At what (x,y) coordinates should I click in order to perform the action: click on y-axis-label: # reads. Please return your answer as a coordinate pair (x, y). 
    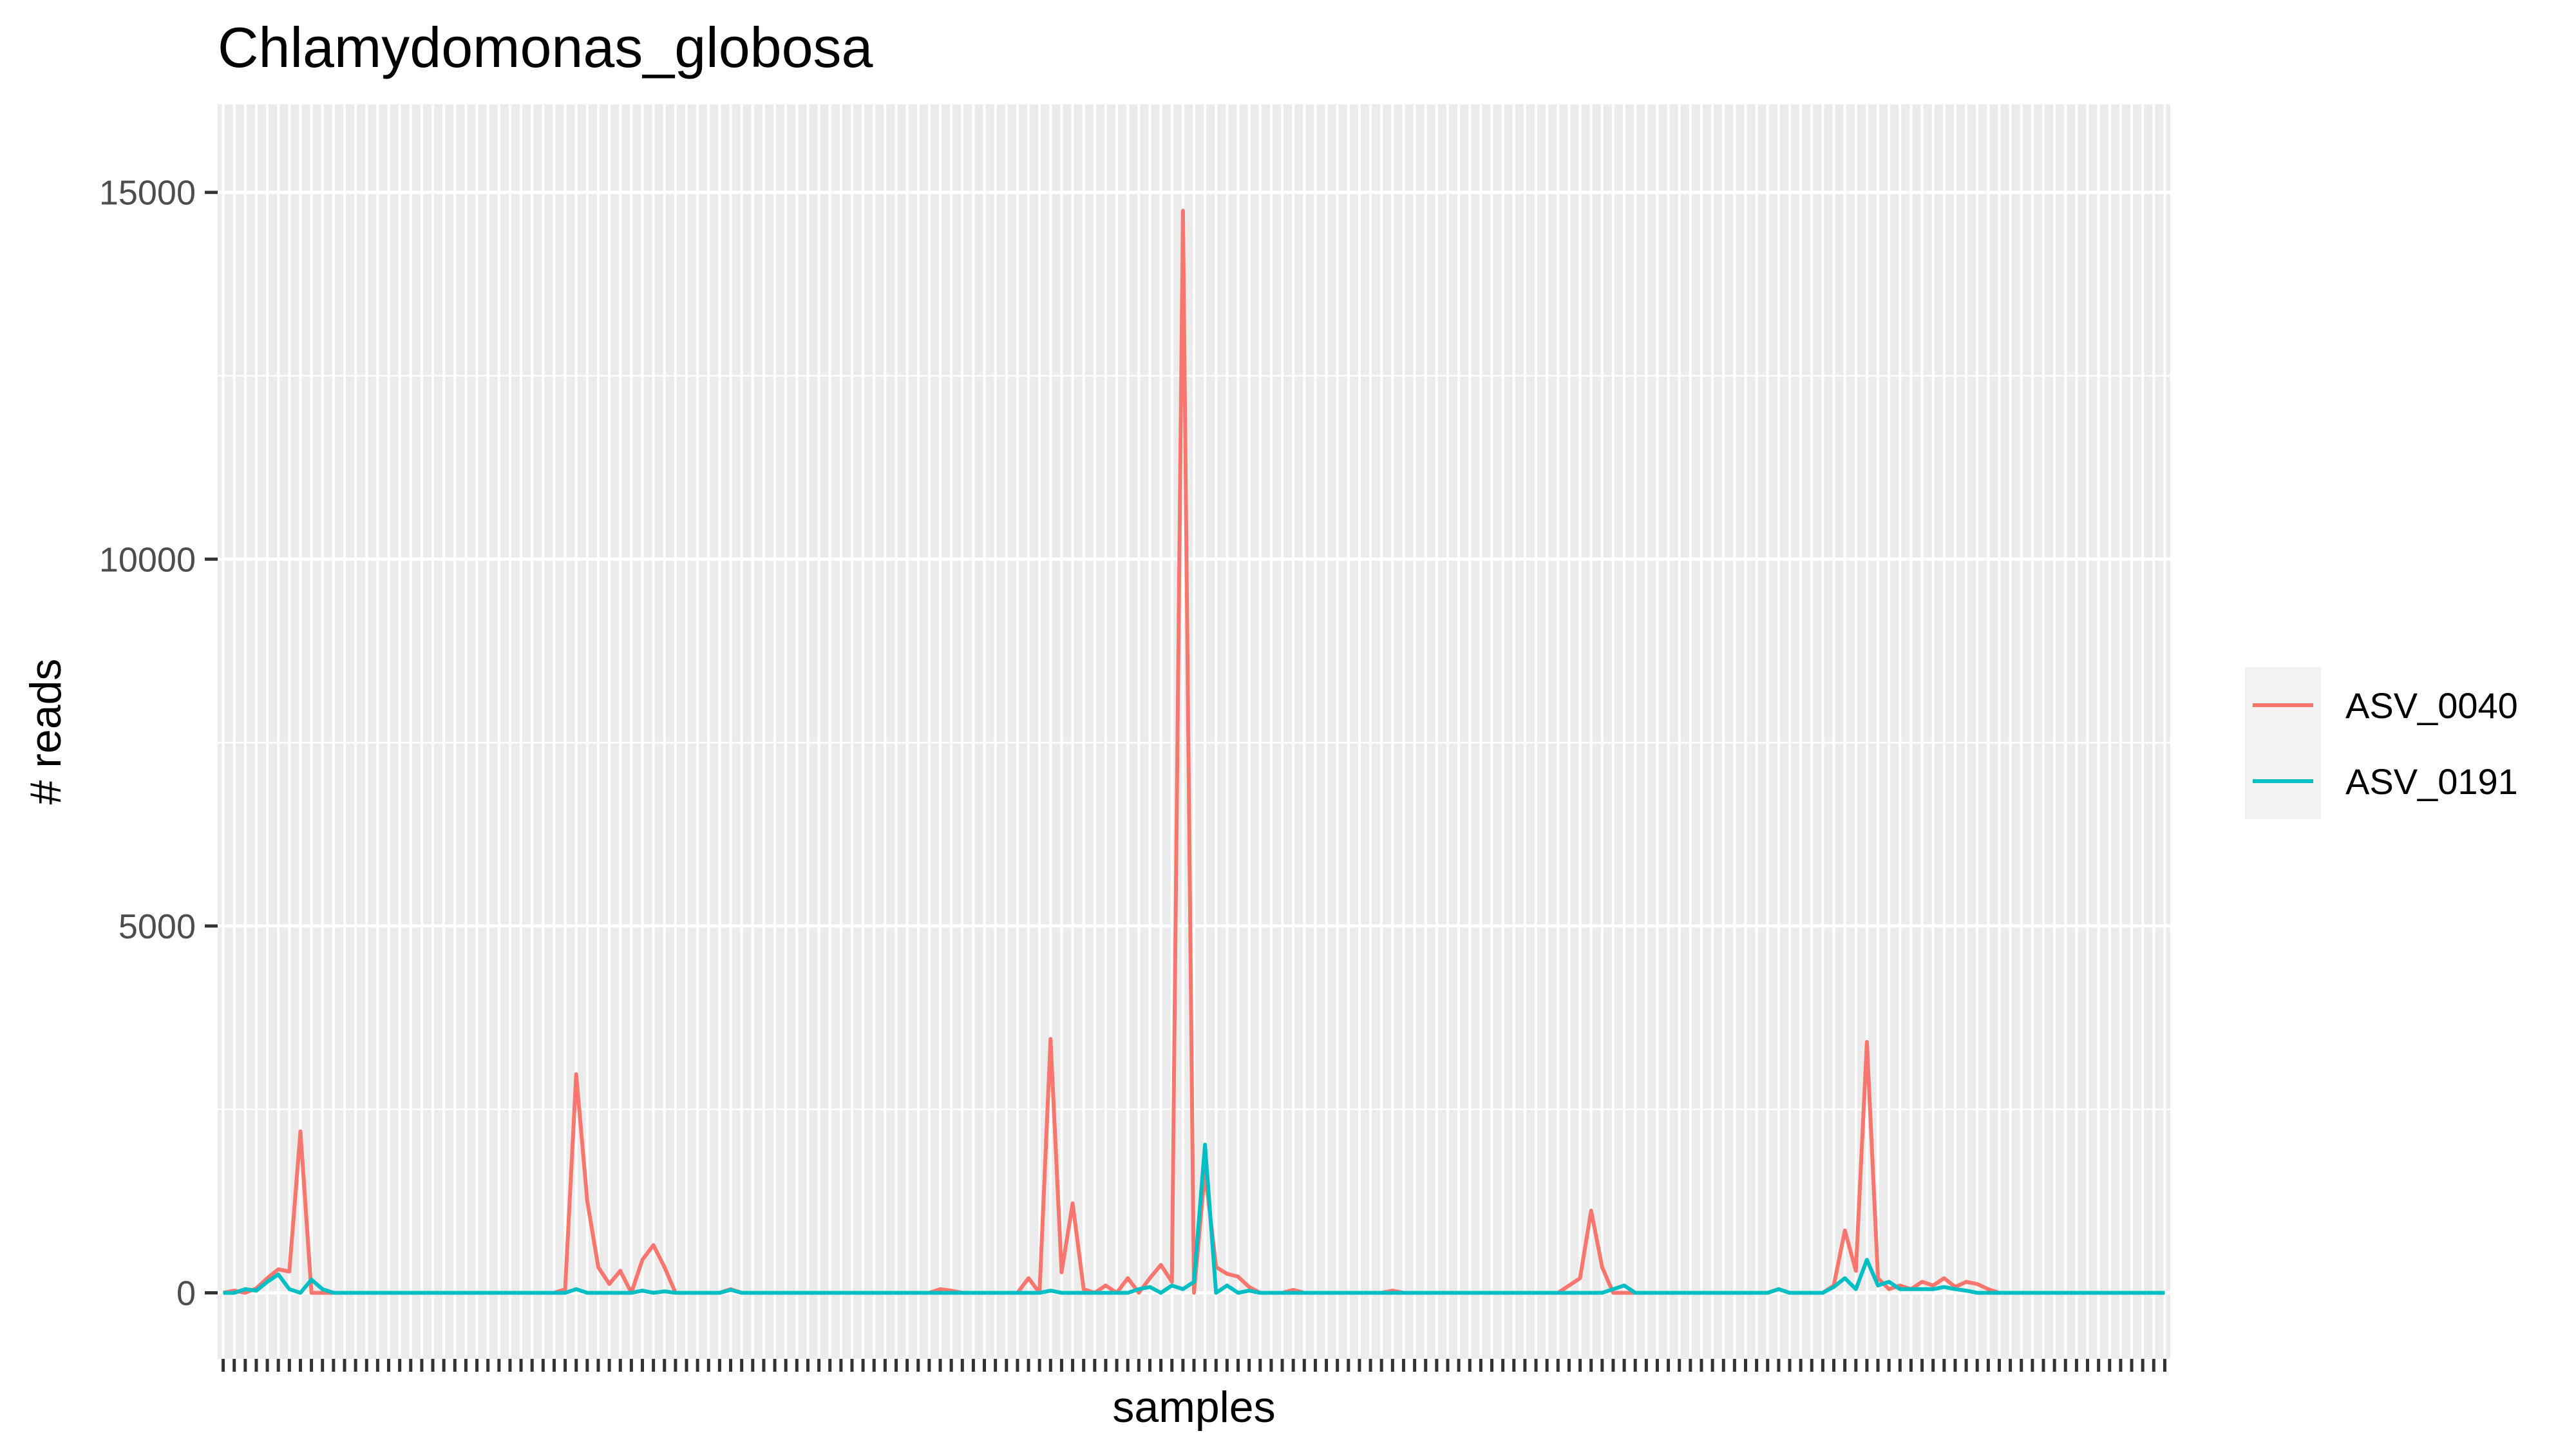
    Looking at the image, I should click on (46, 732).